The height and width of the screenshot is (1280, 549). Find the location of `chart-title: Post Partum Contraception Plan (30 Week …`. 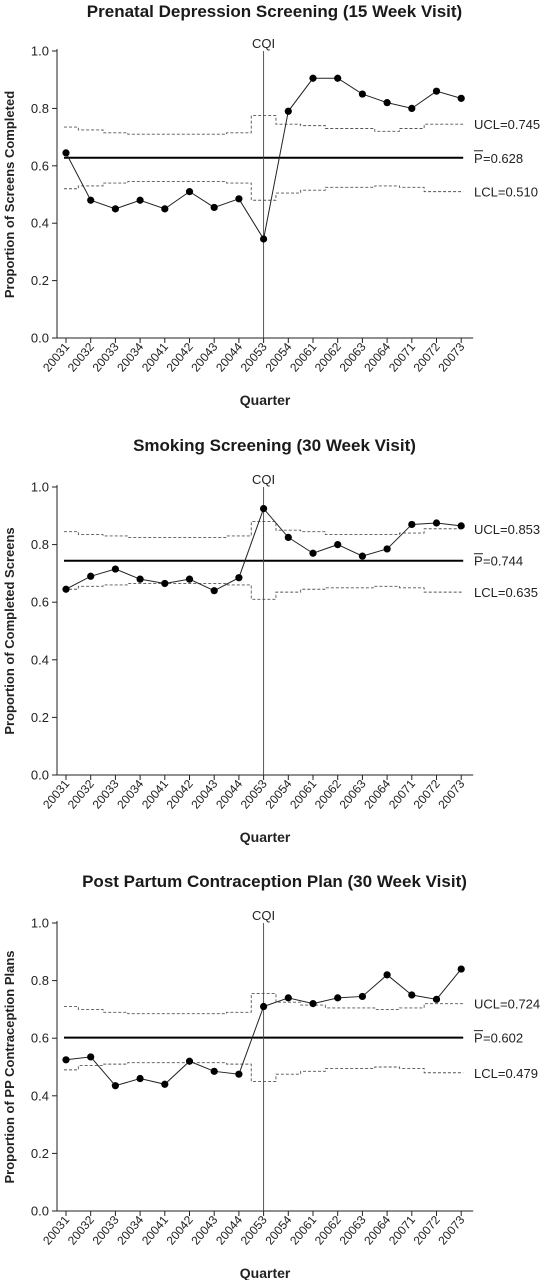

chart-title: Post Partum Contraception Plan (30 Week … is located at coordinates (274, 881).